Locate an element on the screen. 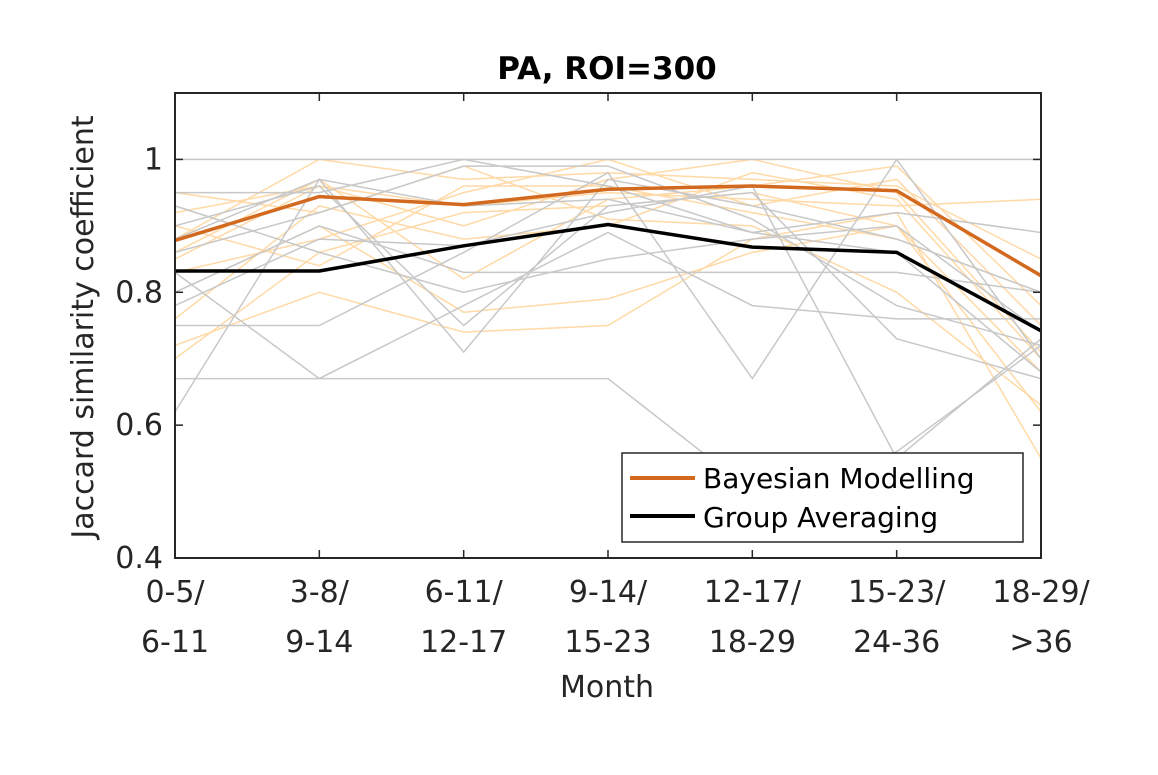 The height and width of the screenshot is (775, 1158). x-tick-label: 15-23 is located at coordinates (607, 642).